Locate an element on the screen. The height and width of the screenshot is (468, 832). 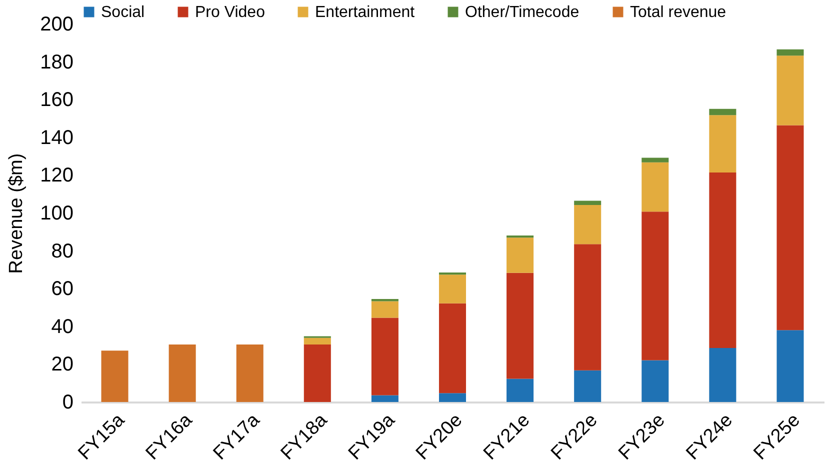
y-tick-label: 200 is located at coordinates (57, 25).